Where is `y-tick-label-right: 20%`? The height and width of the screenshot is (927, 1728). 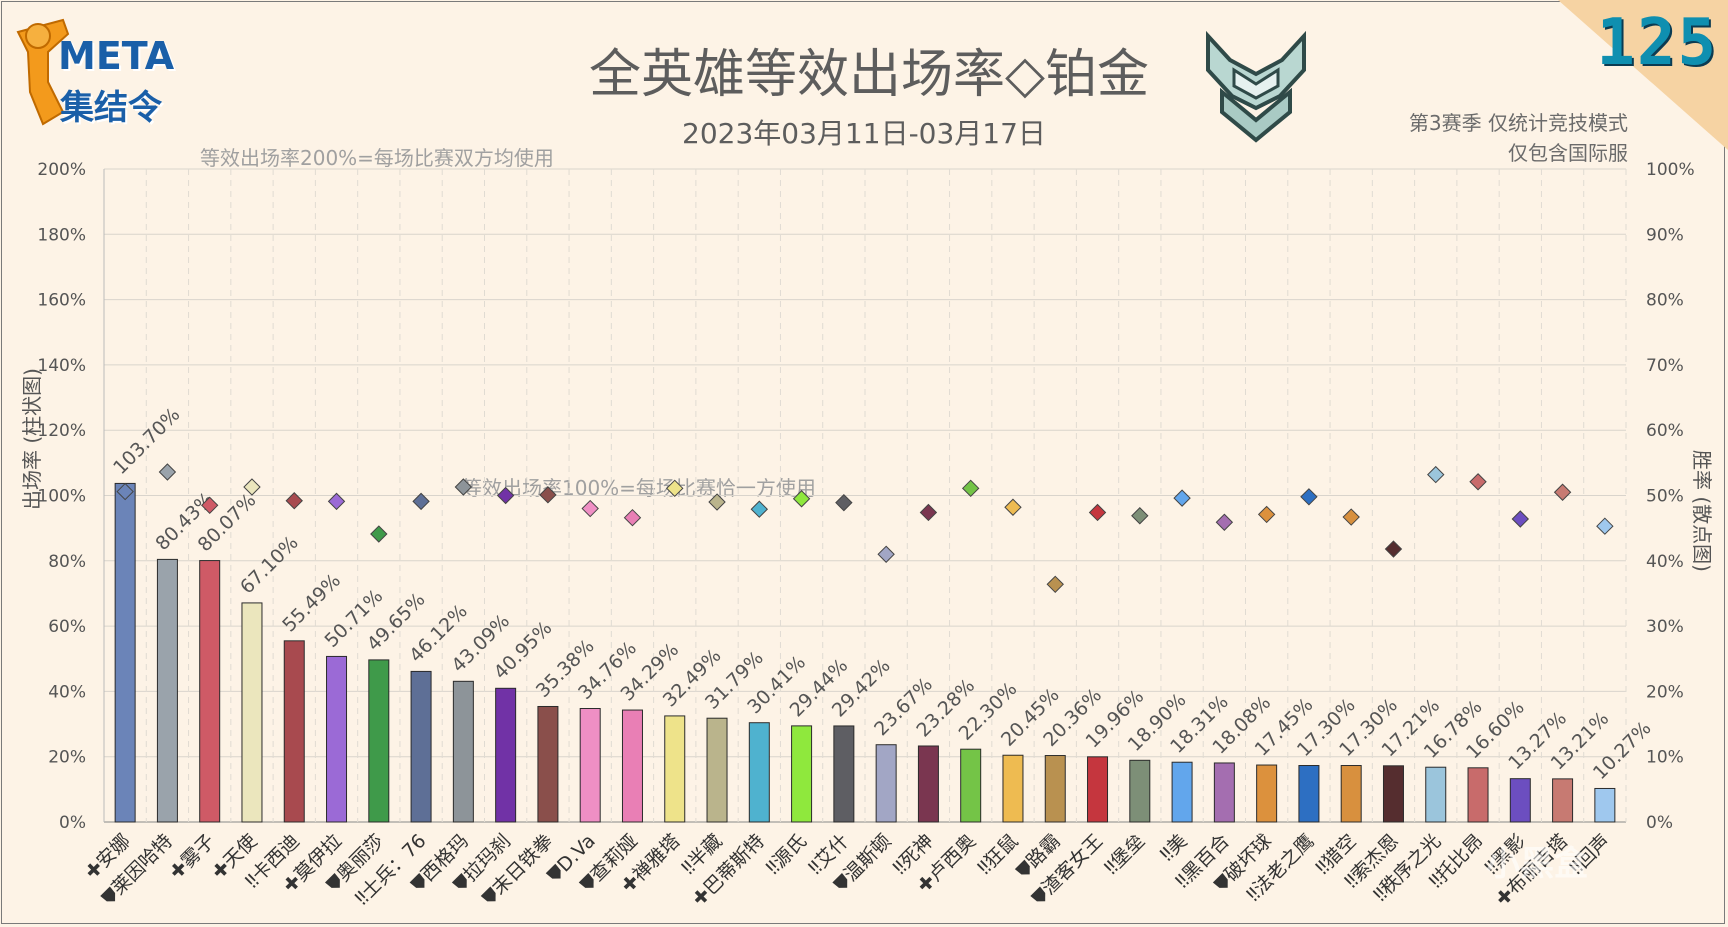 y-tick-label-right: 20% is located at coordinates (1665, 692).